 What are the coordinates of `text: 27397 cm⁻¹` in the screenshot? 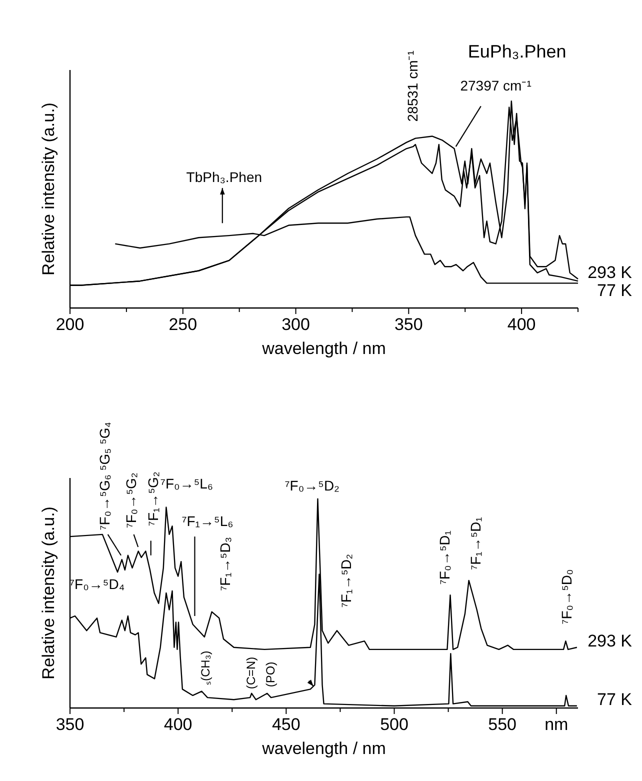 It's located at (496, 86).